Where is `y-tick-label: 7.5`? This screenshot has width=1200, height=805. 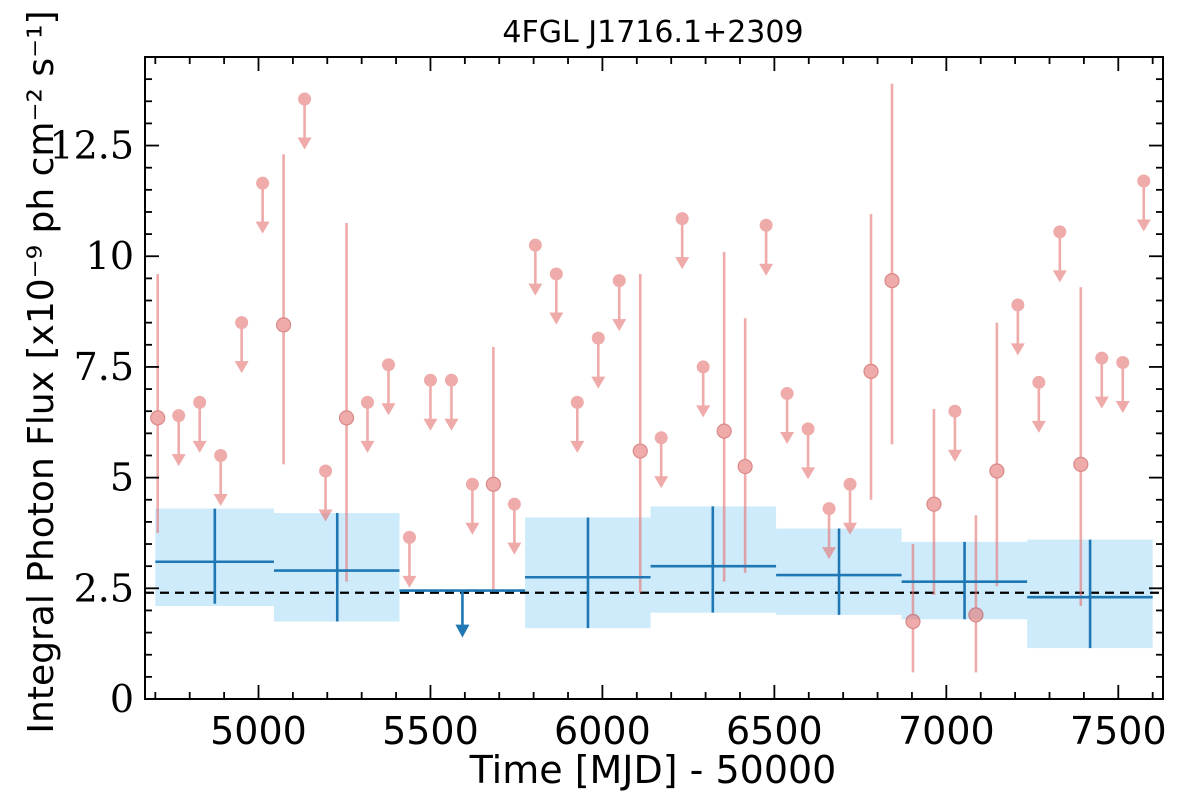 y-tick-label: 7.5 is located at coordinates (104, 367).